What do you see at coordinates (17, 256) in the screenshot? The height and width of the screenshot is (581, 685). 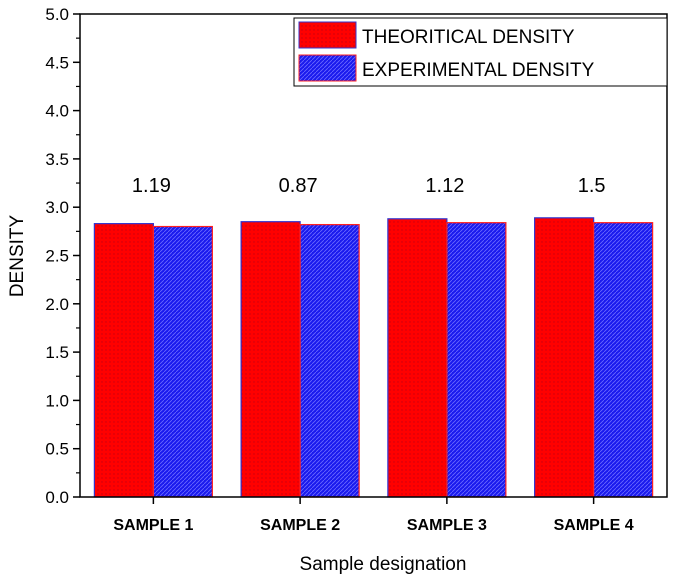 I see `y-axis-title: DENSITY` at bounding box center [17, 256].